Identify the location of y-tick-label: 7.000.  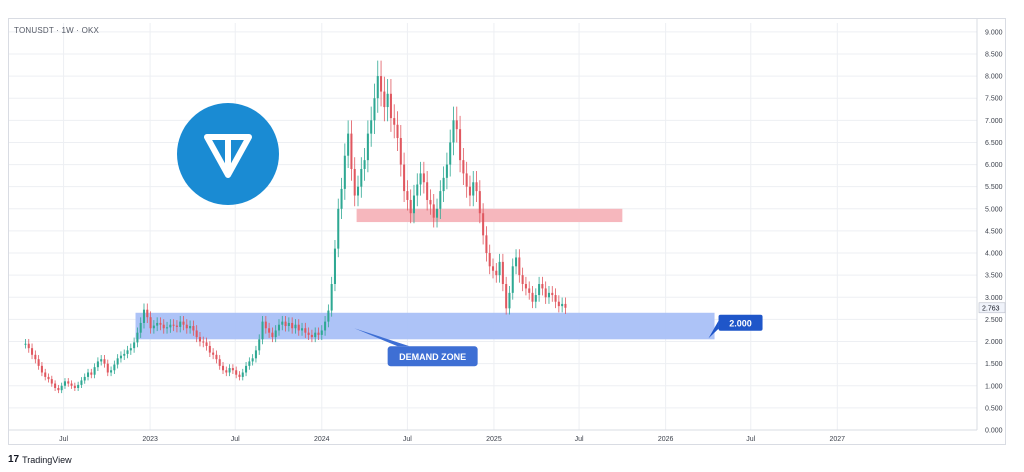
(994, 121).